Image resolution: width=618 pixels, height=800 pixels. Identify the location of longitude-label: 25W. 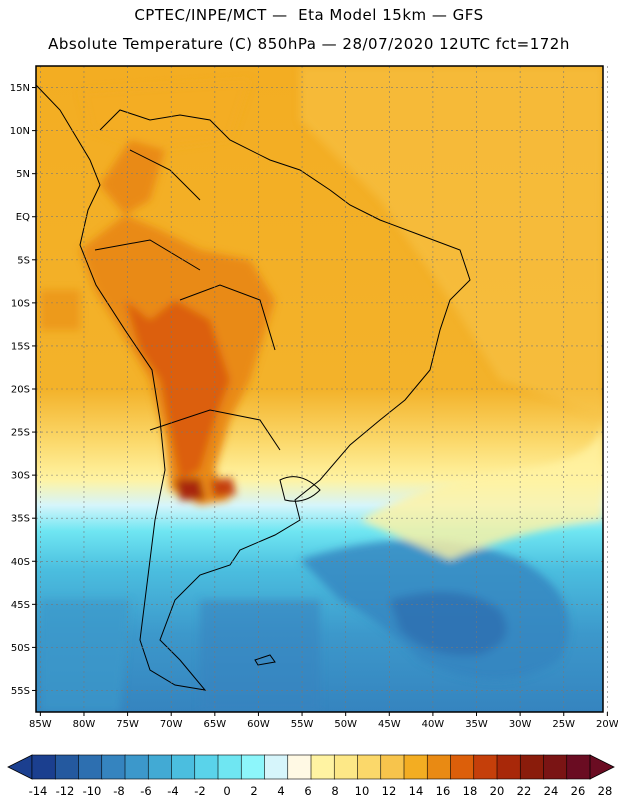
(563, 724).